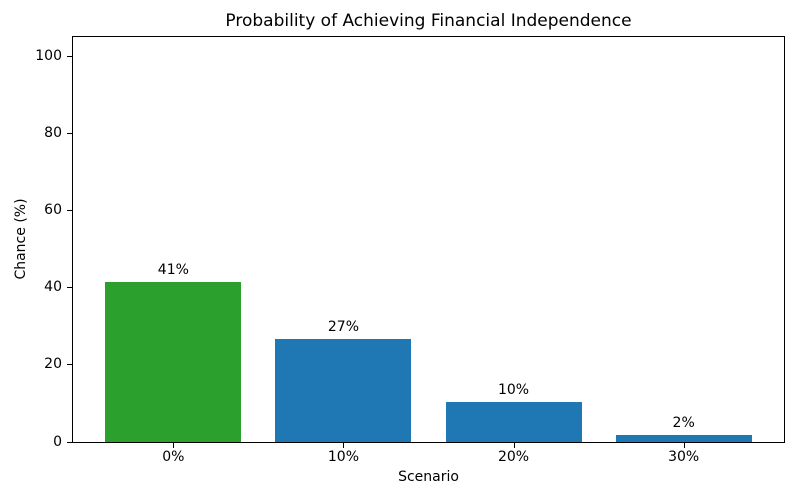  What do you see at coordinates (343, 457) in the screenshot?
I see `x-tick-label: 10%` at bounding box center [343, 457].